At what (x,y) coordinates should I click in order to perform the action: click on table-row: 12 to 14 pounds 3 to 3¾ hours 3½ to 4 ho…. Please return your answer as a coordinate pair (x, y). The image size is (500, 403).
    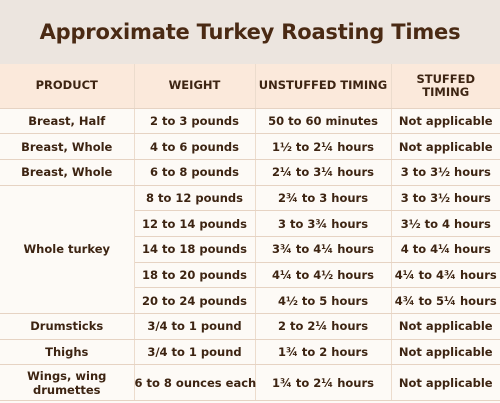
    Looking at the image, I should click on (250, 223).